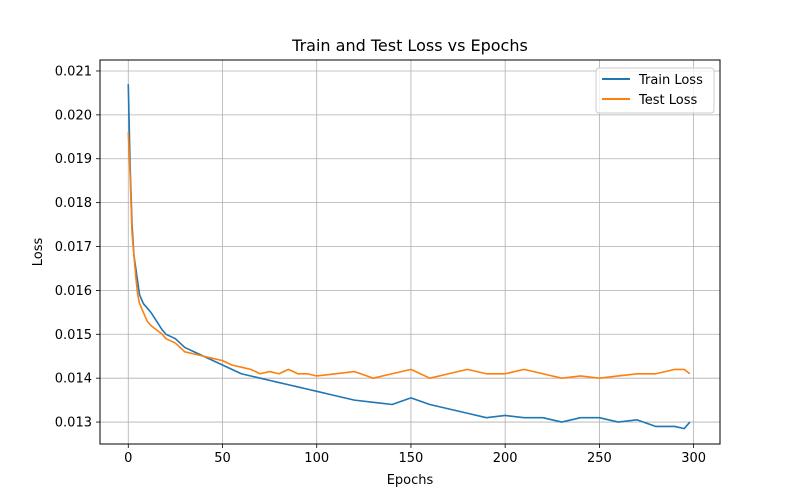  Describe the element at coordinates (655, 90) in the screenshot. I see `legend: Train Loss Test Loss` at that location.